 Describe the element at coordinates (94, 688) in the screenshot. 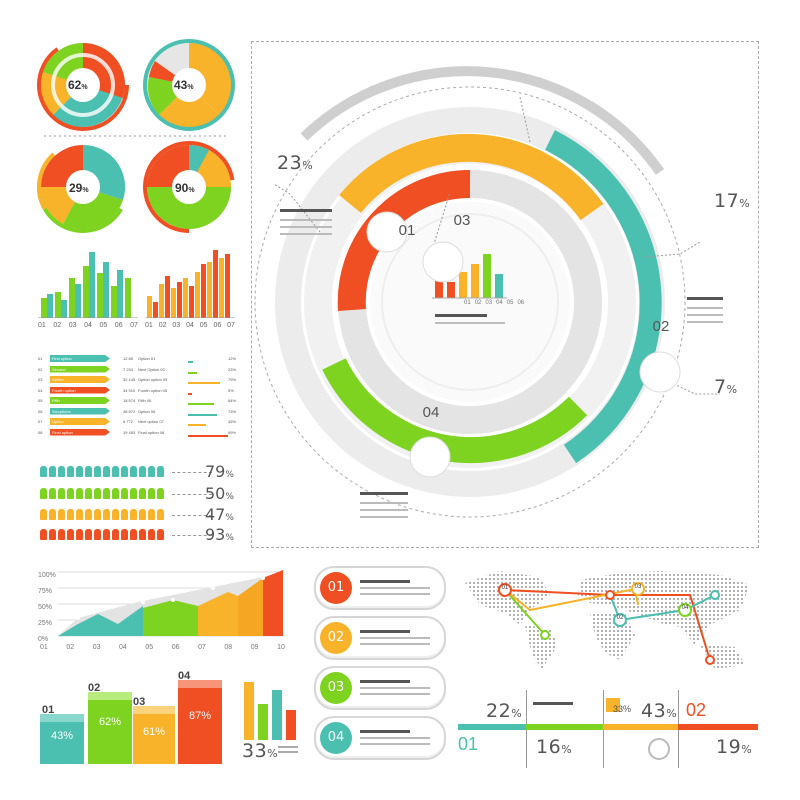

I see `step-label-2: 02` at that location.